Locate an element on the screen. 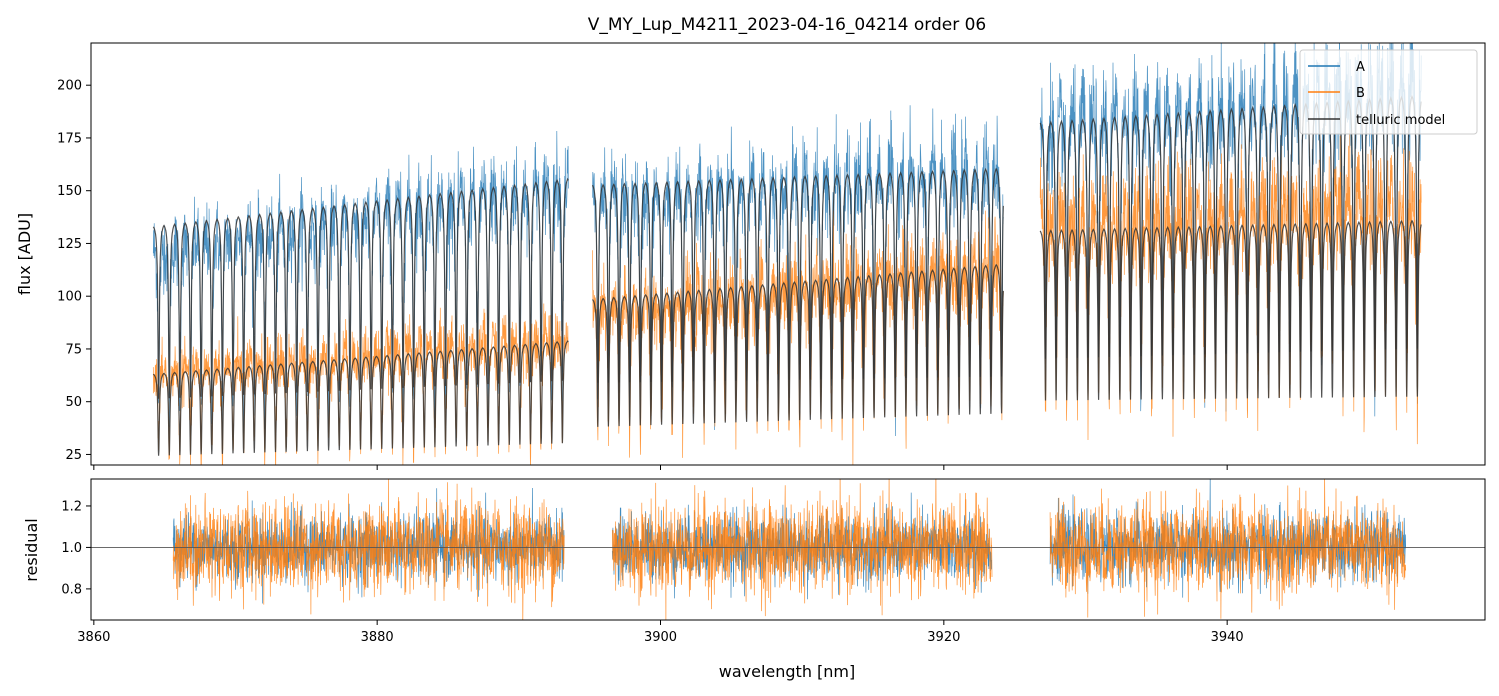 This screenshot has height=696, width=1499. x-axis-label: wavelength [nm] is located at coordinates (787, 671).